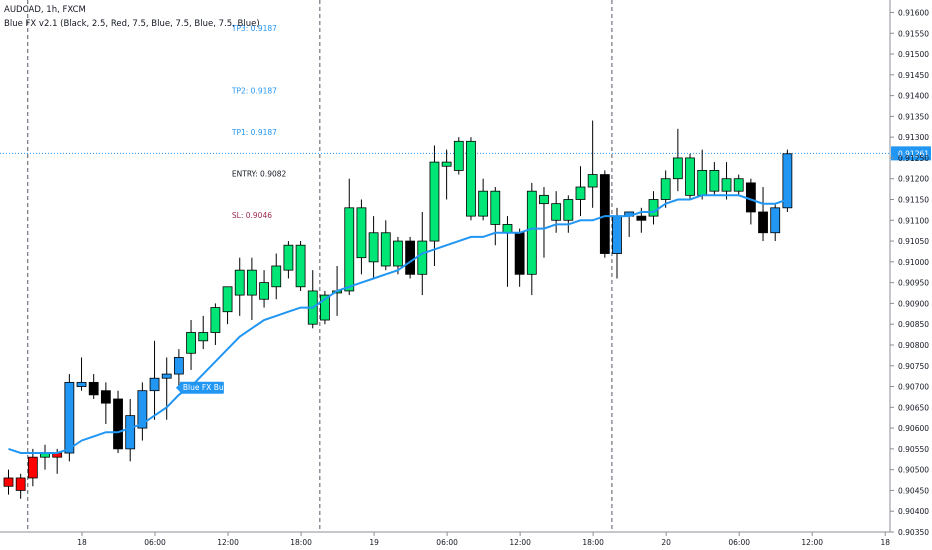 This screenshot has height=550, width=932. What do you see at coordinates (913, 75) in the screenshot?
I see `y-tick-label: 0.91450` at bounding box center [913, 75].